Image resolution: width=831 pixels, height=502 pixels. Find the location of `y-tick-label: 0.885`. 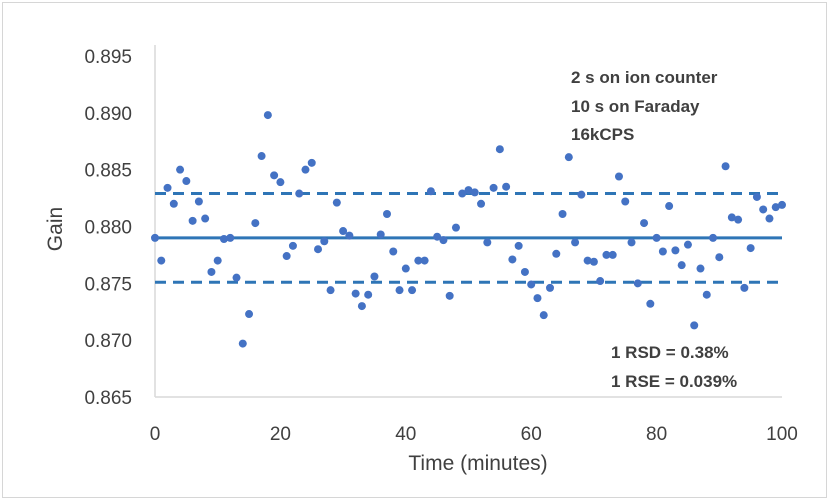

y-tick-label: 0.885 is located at coordinates (108, 171).